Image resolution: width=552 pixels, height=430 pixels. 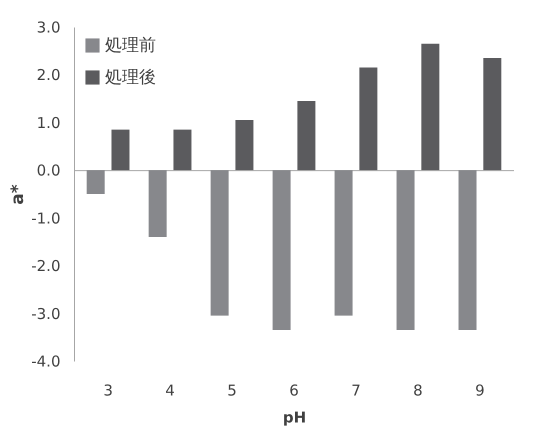 What do you see at coordinates (294, 391) in the screenshot?
I see `x-tick-label: 6` at bounding box center [294, 391].